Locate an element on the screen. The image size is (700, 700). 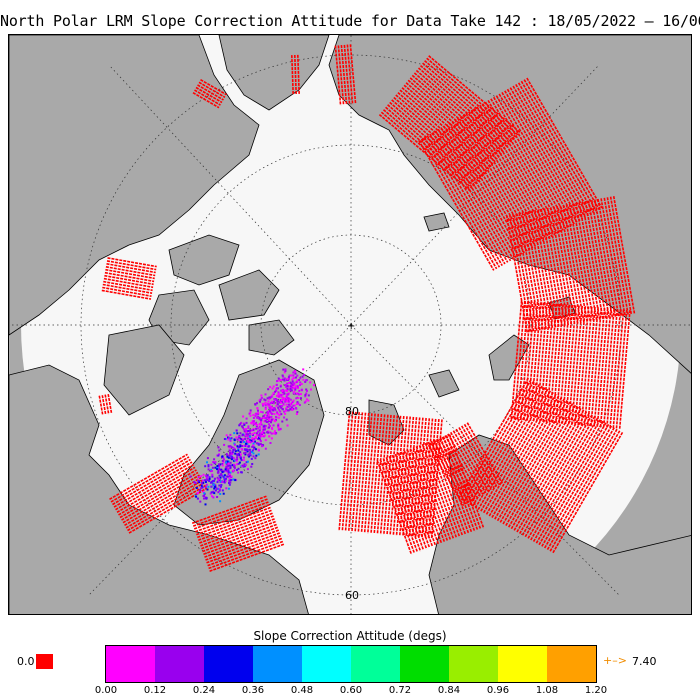
above-max-arrow: +–> is located at coordinates (615, 660).